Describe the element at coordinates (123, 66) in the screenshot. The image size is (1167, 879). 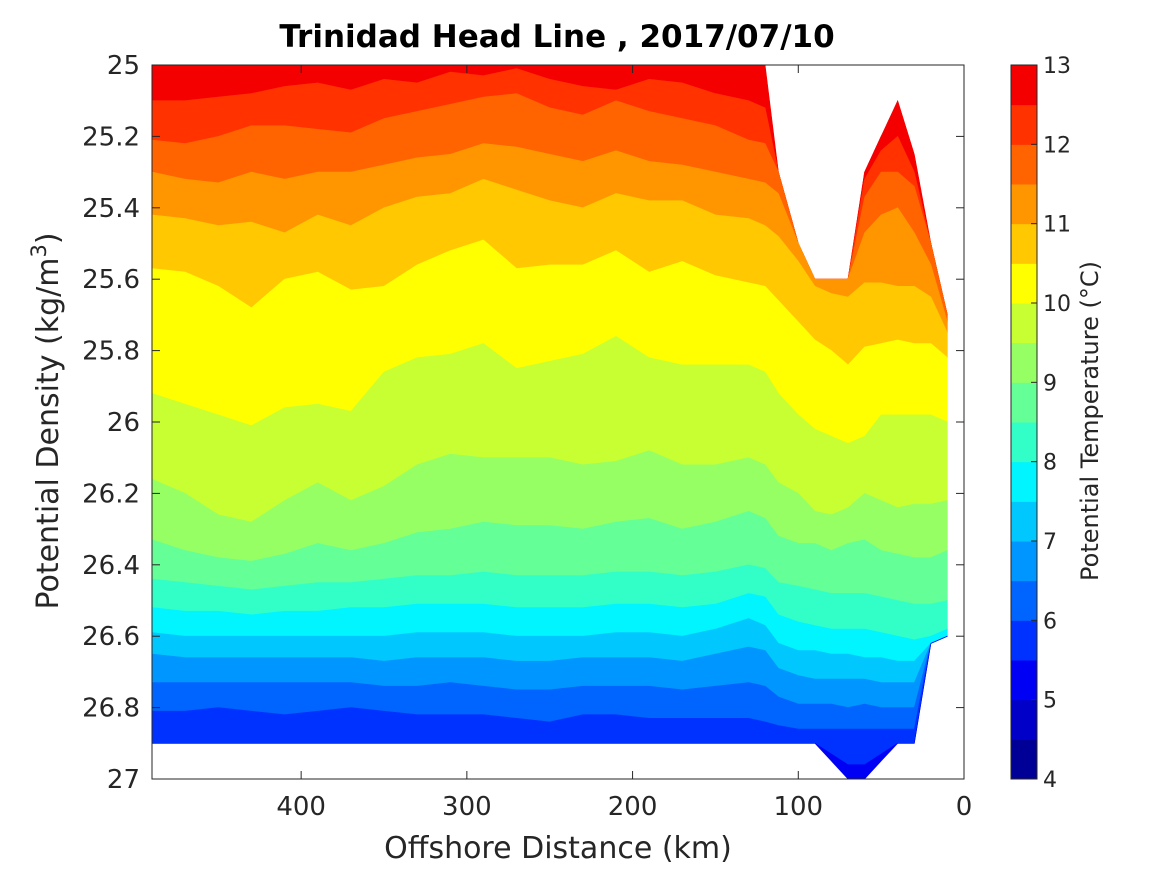
I see `y-tick-label: 25` at that location.